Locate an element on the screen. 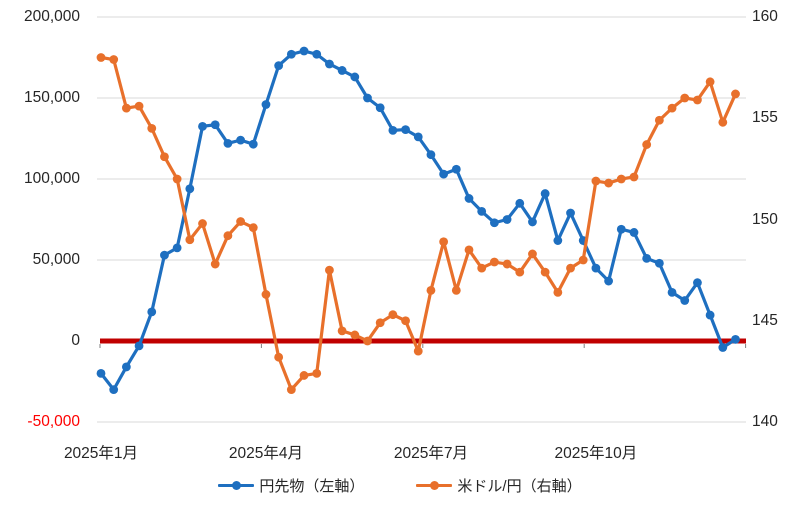 The width and height of the screenshot is (800, 511). data-point-marker-s1-w30 is located at coordinates (469, 250).